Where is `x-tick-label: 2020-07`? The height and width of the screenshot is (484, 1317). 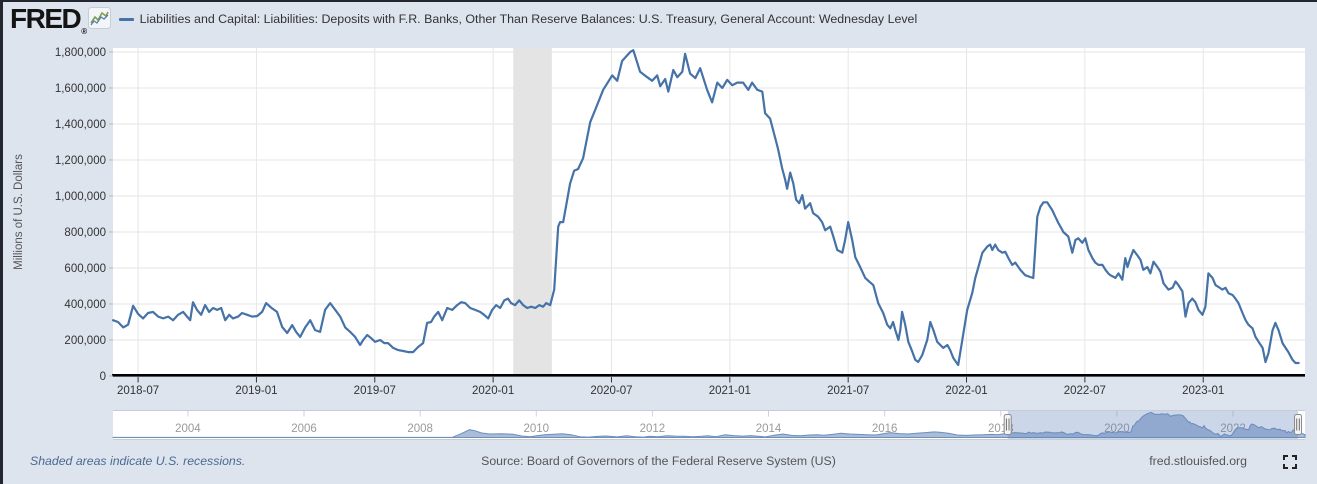 x-tick-label: 2020-07 is located at coordinates (611, 391).